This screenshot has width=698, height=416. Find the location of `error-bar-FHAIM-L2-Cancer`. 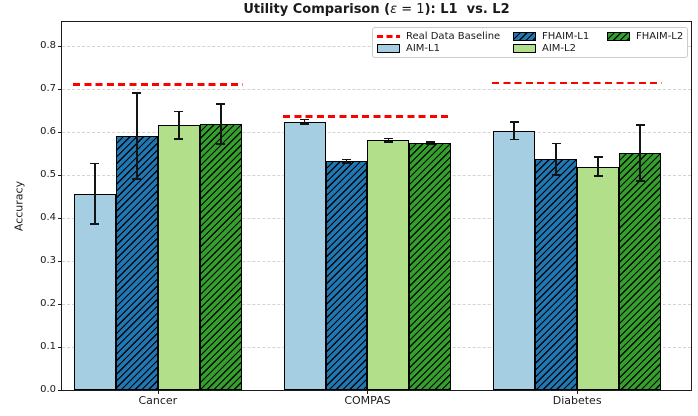

error-bar-FHAIM-L2-Cancer is located at coordinates (220, 124).